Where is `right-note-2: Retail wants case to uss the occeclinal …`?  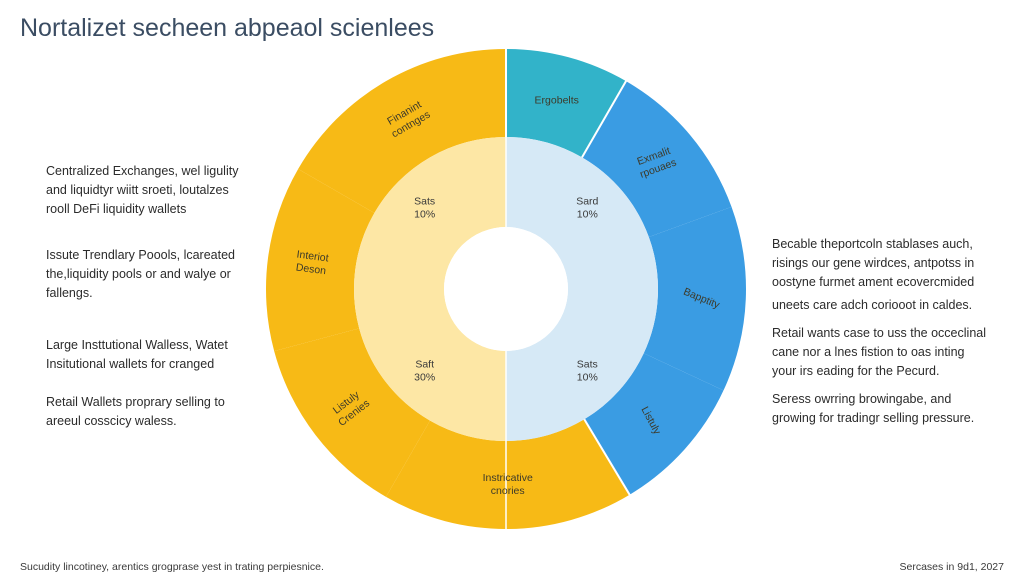
right-note-2: Retail wants case to uss the occeclinal … is located at coordinates (879, 352).